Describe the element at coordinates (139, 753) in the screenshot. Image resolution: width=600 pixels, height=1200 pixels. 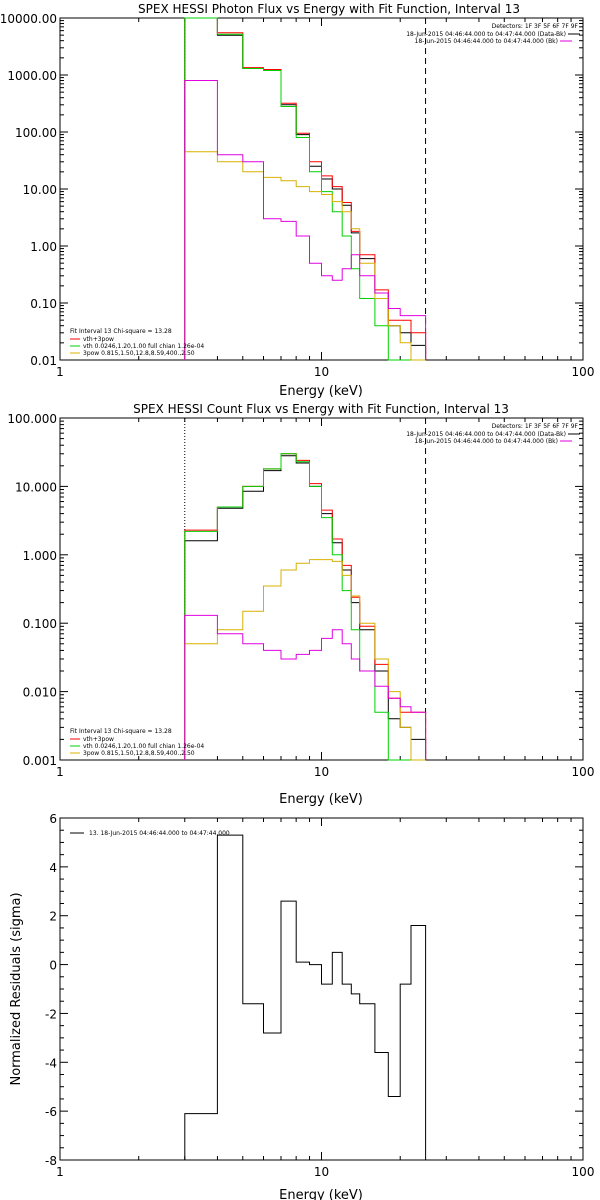
I see `panel2-fit-label-3: 3pow 0.815,1.50,12.8,8.59,400.,2.50` at that location.